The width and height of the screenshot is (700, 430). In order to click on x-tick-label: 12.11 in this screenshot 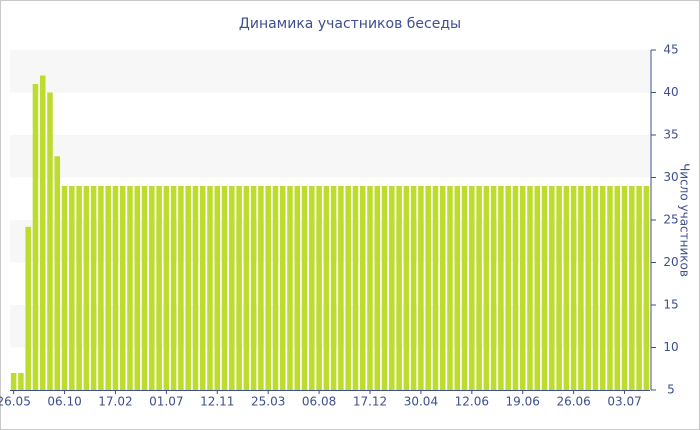, I will do `click(217, 402)`.